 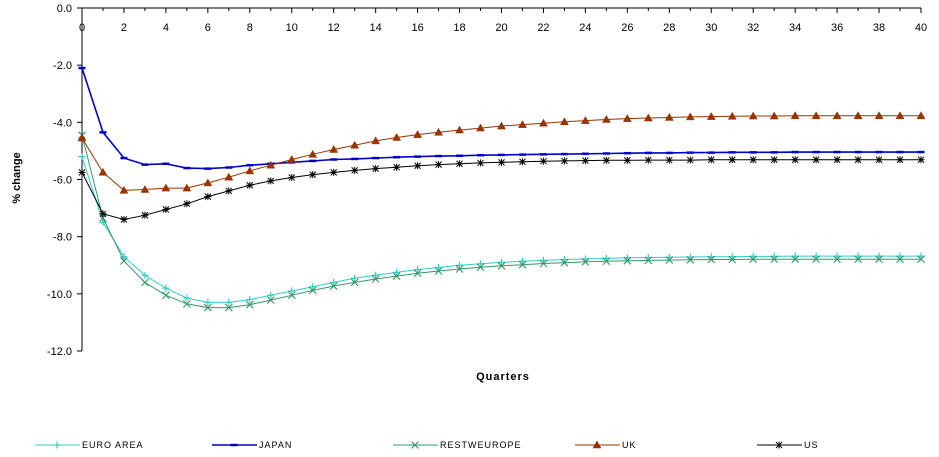 I want to click on x-tick-label: 22, so click(x=543, y=28).